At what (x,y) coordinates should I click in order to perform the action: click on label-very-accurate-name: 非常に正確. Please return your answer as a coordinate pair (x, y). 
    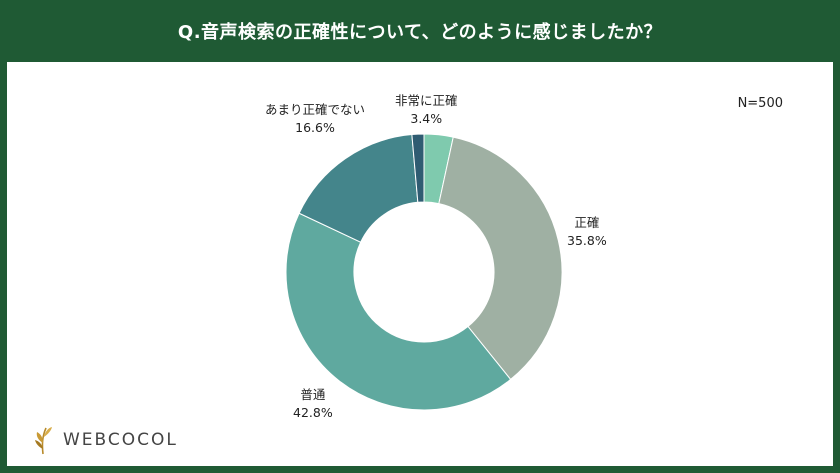
    Looking at the image, I should click on (426, 100).